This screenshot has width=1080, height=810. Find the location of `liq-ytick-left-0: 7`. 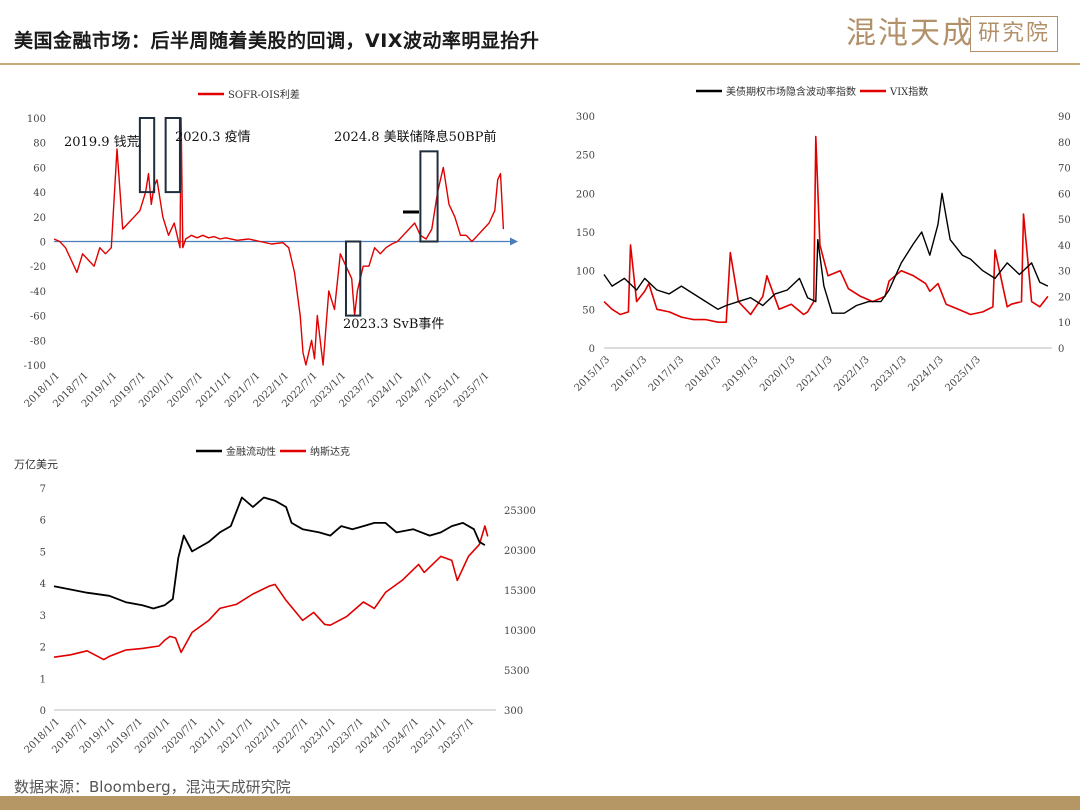

liq-ytick-left-0: 7 is located at coordinates (43, 489).